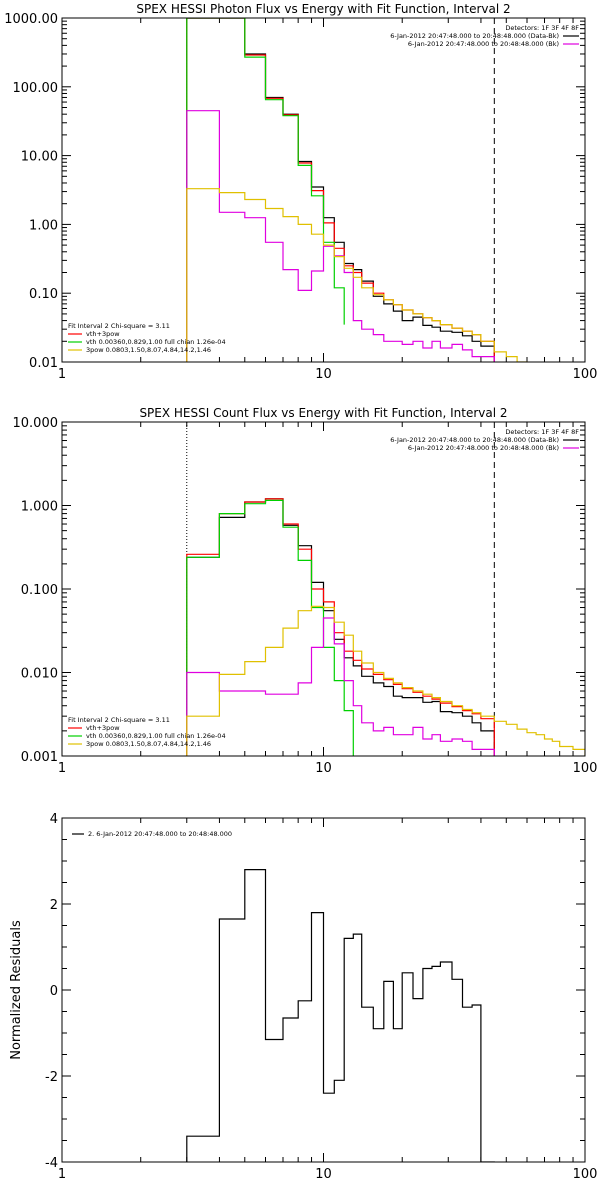  What do you see at coordinates (43, 294) in the screenshot?
I see `y-tick-label: 0.10` at bounding box center [43, 294].